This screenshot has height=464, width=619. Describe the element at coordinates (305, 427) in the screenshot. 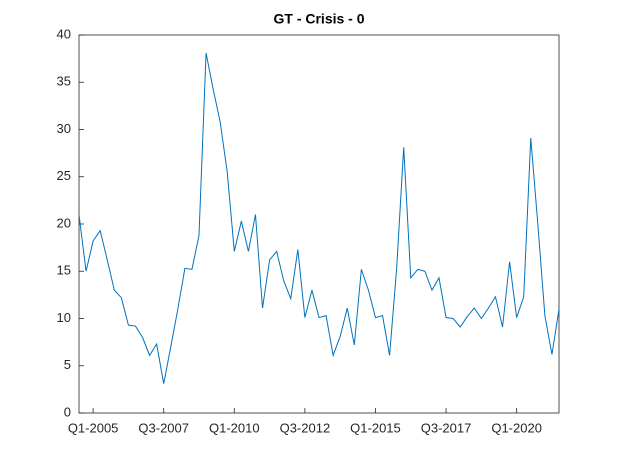

I see `x-tick-label: Q3-2012` at that location.